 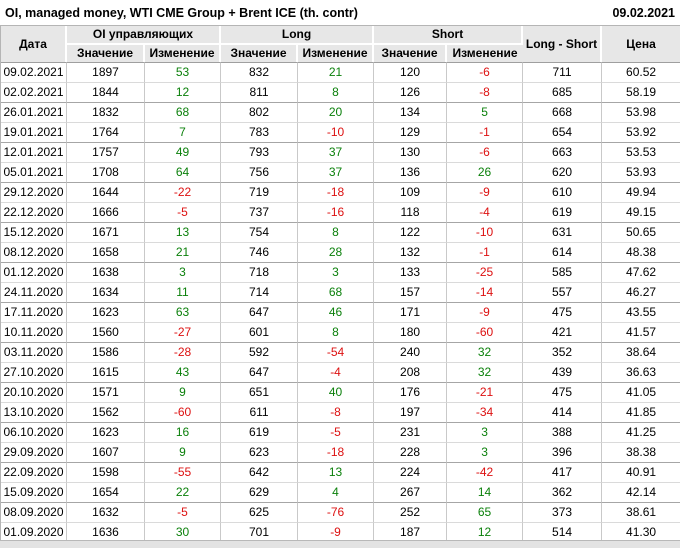 What do you see at coordinates (485, 413) in the screenshot?
I see `short-change-cell: -34` at bounding box center [485, 413].